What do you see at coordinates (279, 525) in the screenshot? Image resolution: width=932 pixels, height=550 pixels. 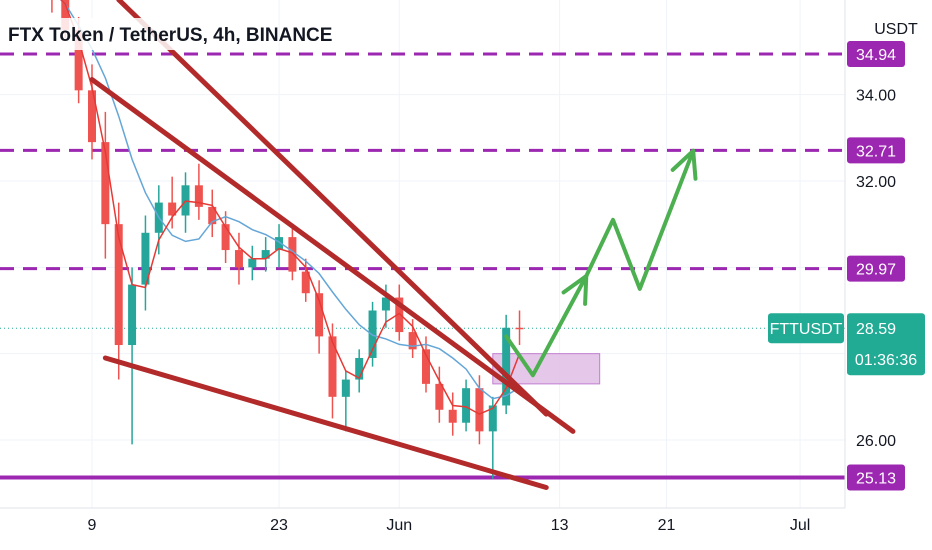 I see `x-tick-label: 23` at bounding box center [279, 525].